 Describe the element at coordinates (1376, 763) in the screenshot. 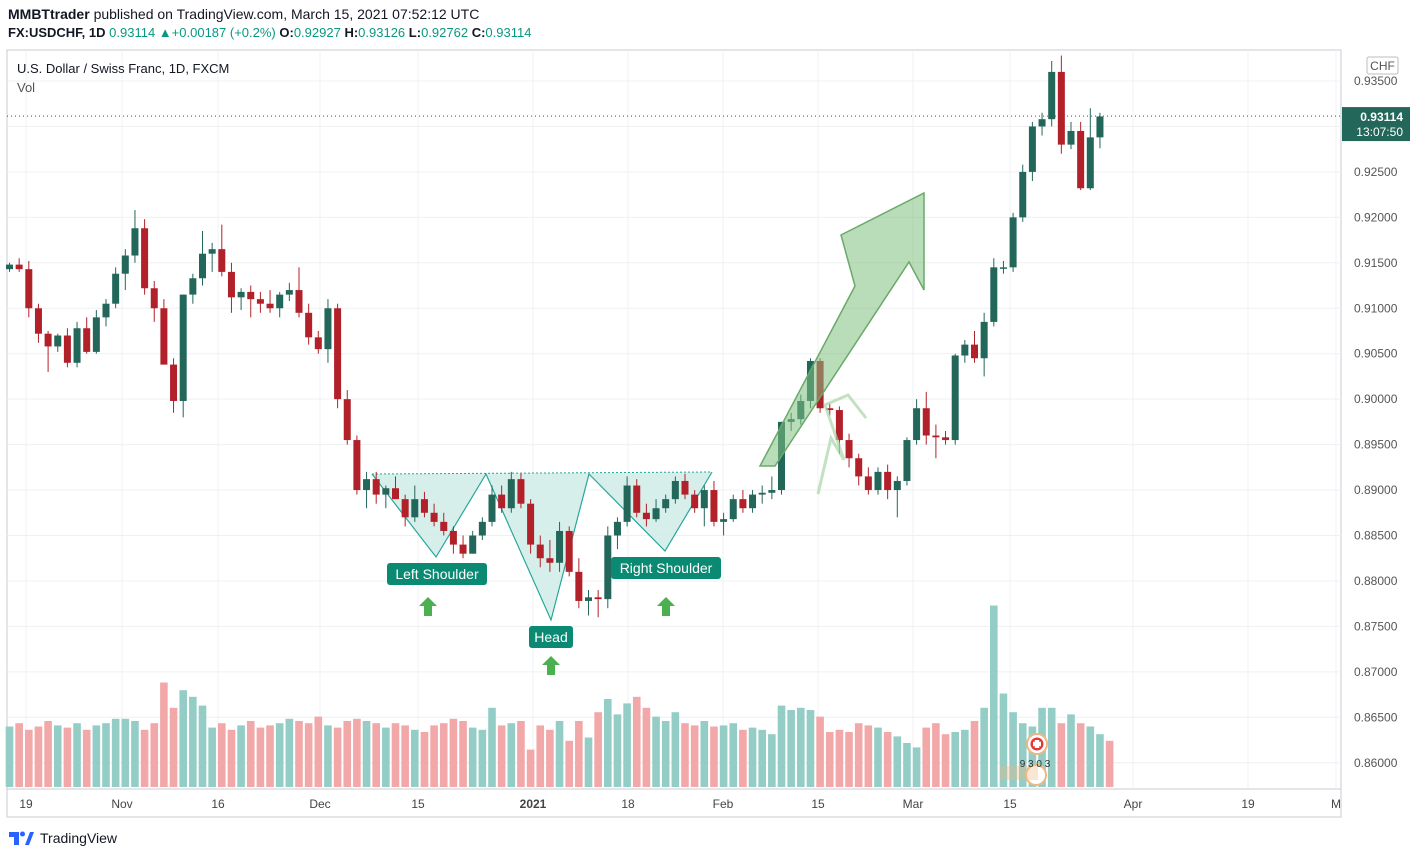

I see `price-tick-label: 0.86000` at that location.